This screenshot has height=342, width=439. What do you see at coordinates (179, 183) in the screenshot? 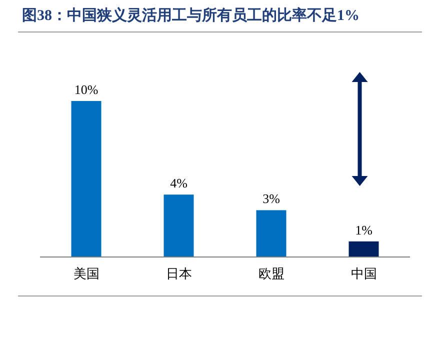
I see `data-label: 4%` at bounding box center [179, 183].